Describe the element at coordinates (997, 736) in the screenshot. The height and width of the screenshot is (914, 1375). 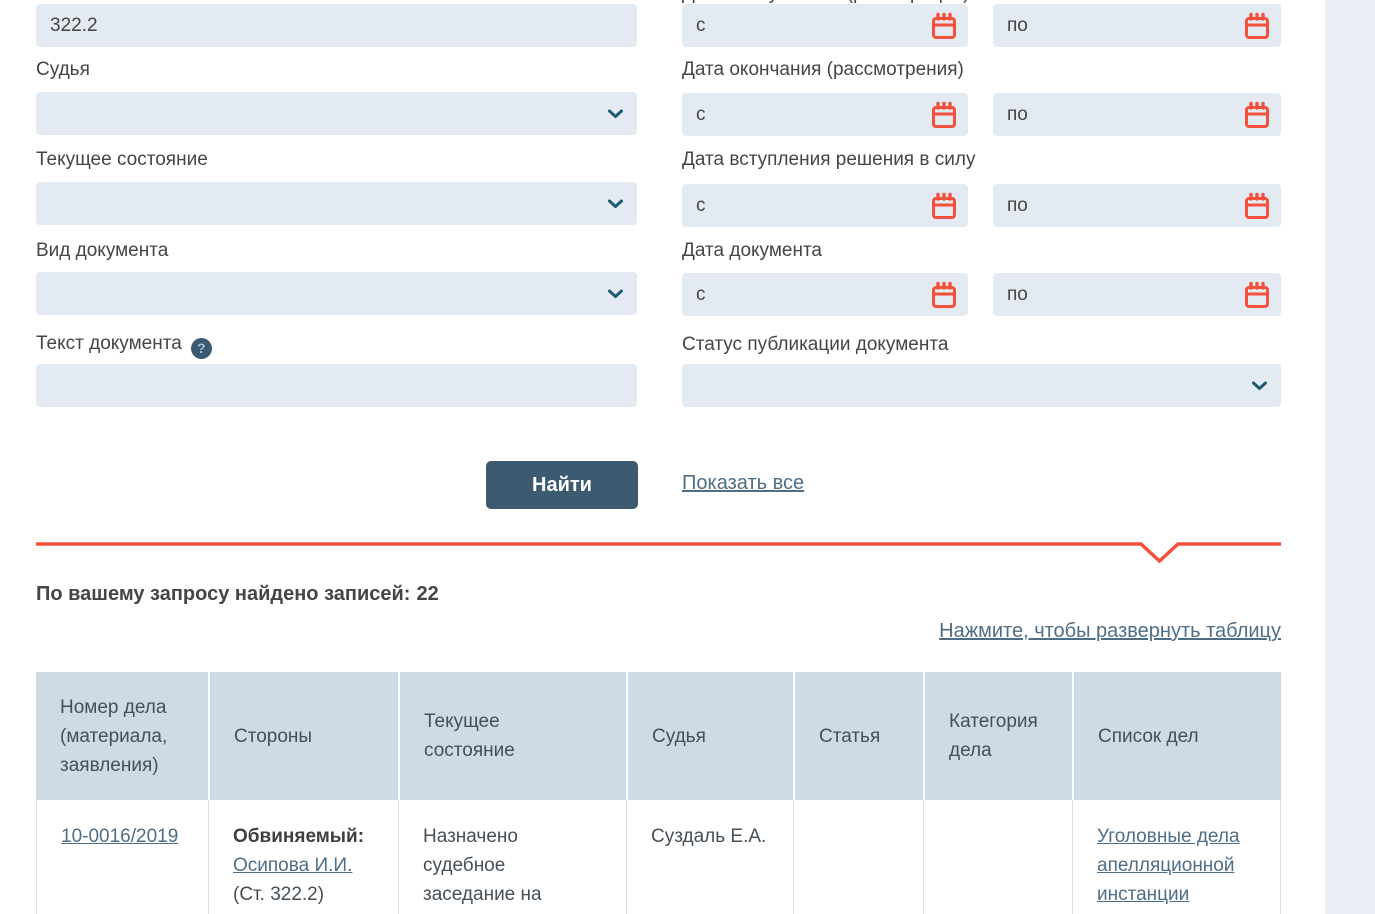
I see `header-category: Категория дела` at that location.